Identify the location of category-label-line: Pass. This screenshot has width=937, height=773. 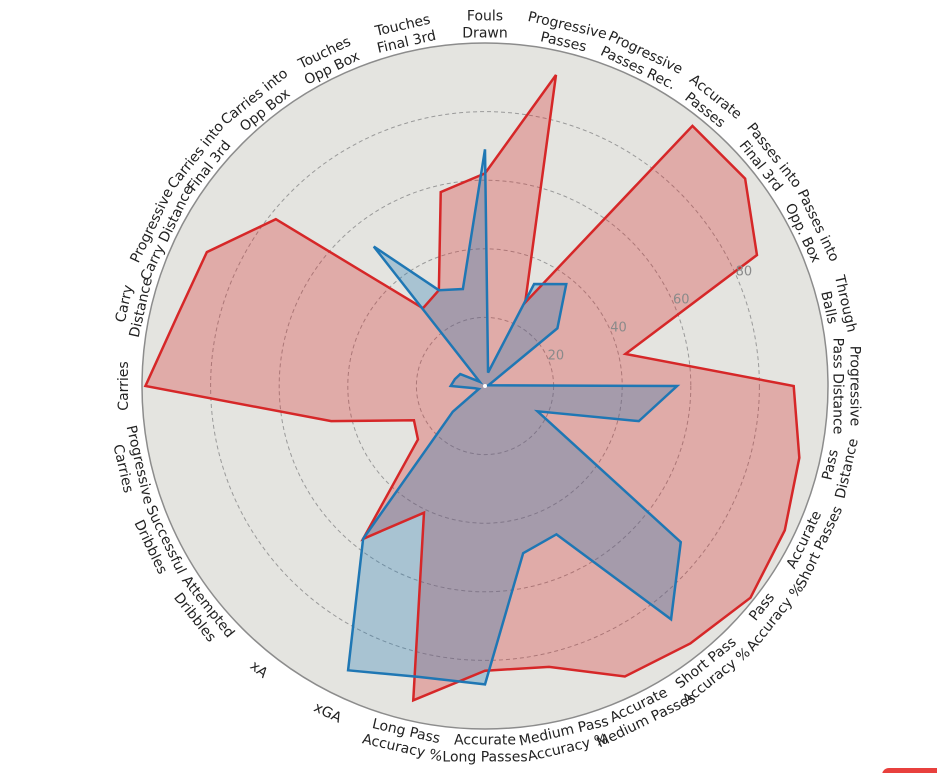
(830, 465).